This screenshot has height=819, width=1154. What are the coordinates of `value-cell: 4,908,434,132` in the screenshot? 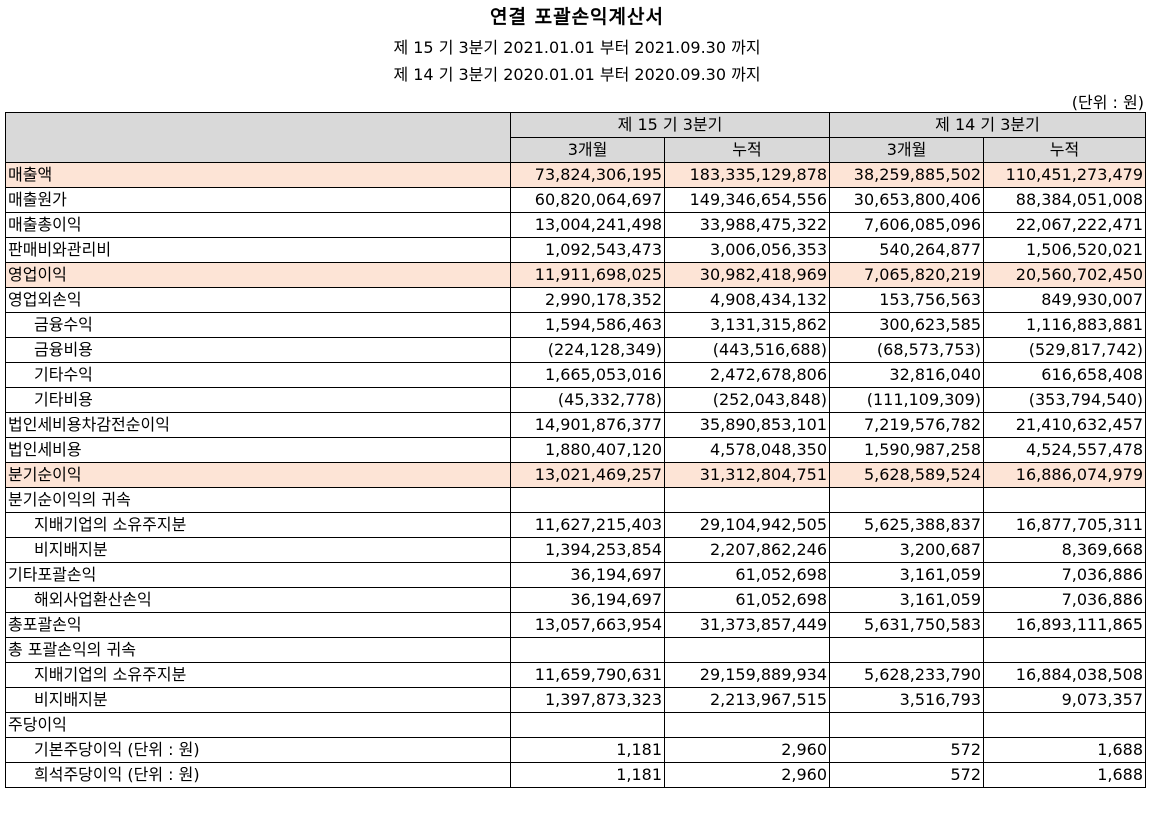 It's located at (747, 300).